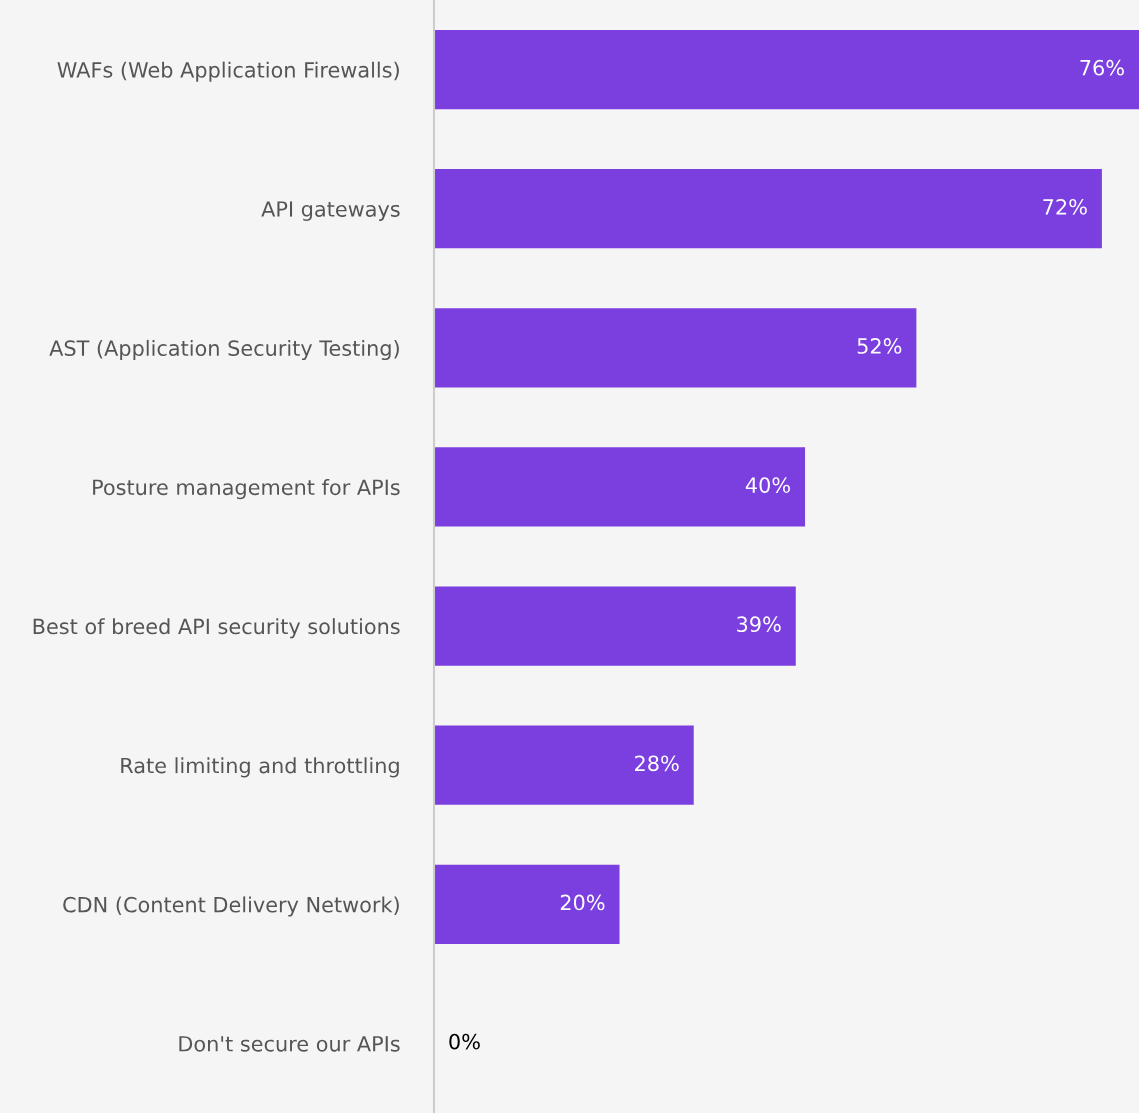 The height and width of the screenshot is (1113, 1139). I want to click on y-tick-label: Don't secure our APIs, so click(289, 1044).